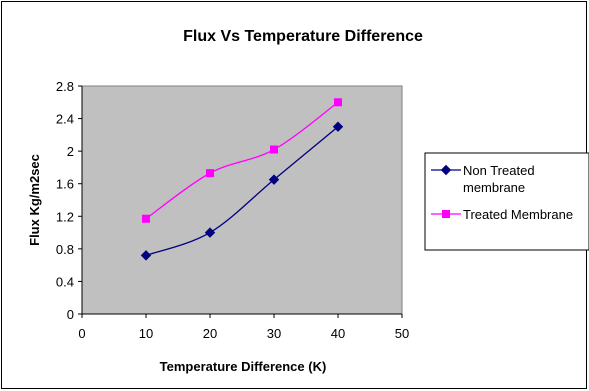  I want to click on y-axis-title: Flux Kg/m2sec, so click(34, 200).